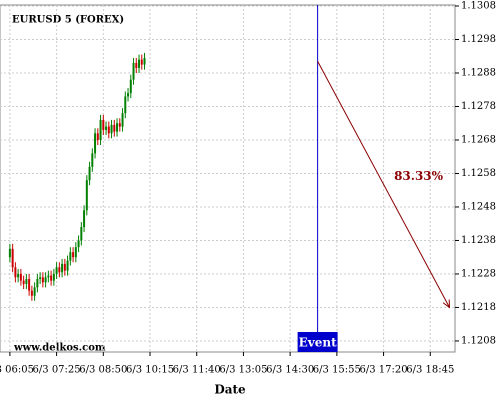  What do you see at coordinates (337, 370) in the screenshot?
I see `x-tick-label: 6/3 15:55` at bounding box center [337, 370].